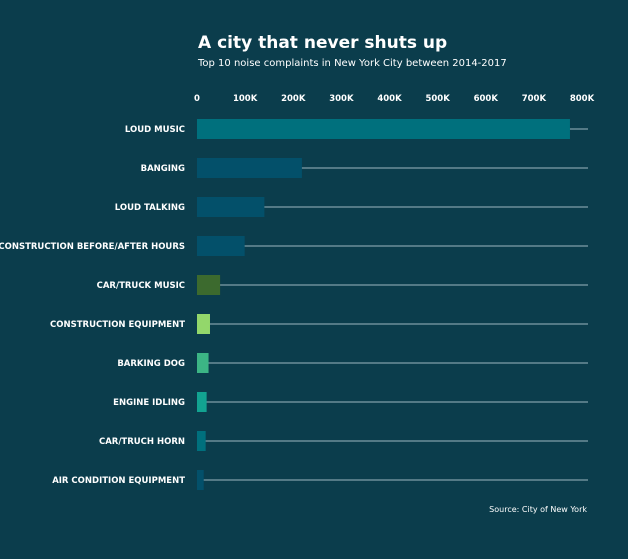 The width and height of the screenshot is (628, 559). I want to click on category-label: ENGINE IDLING, so click(149, 403).